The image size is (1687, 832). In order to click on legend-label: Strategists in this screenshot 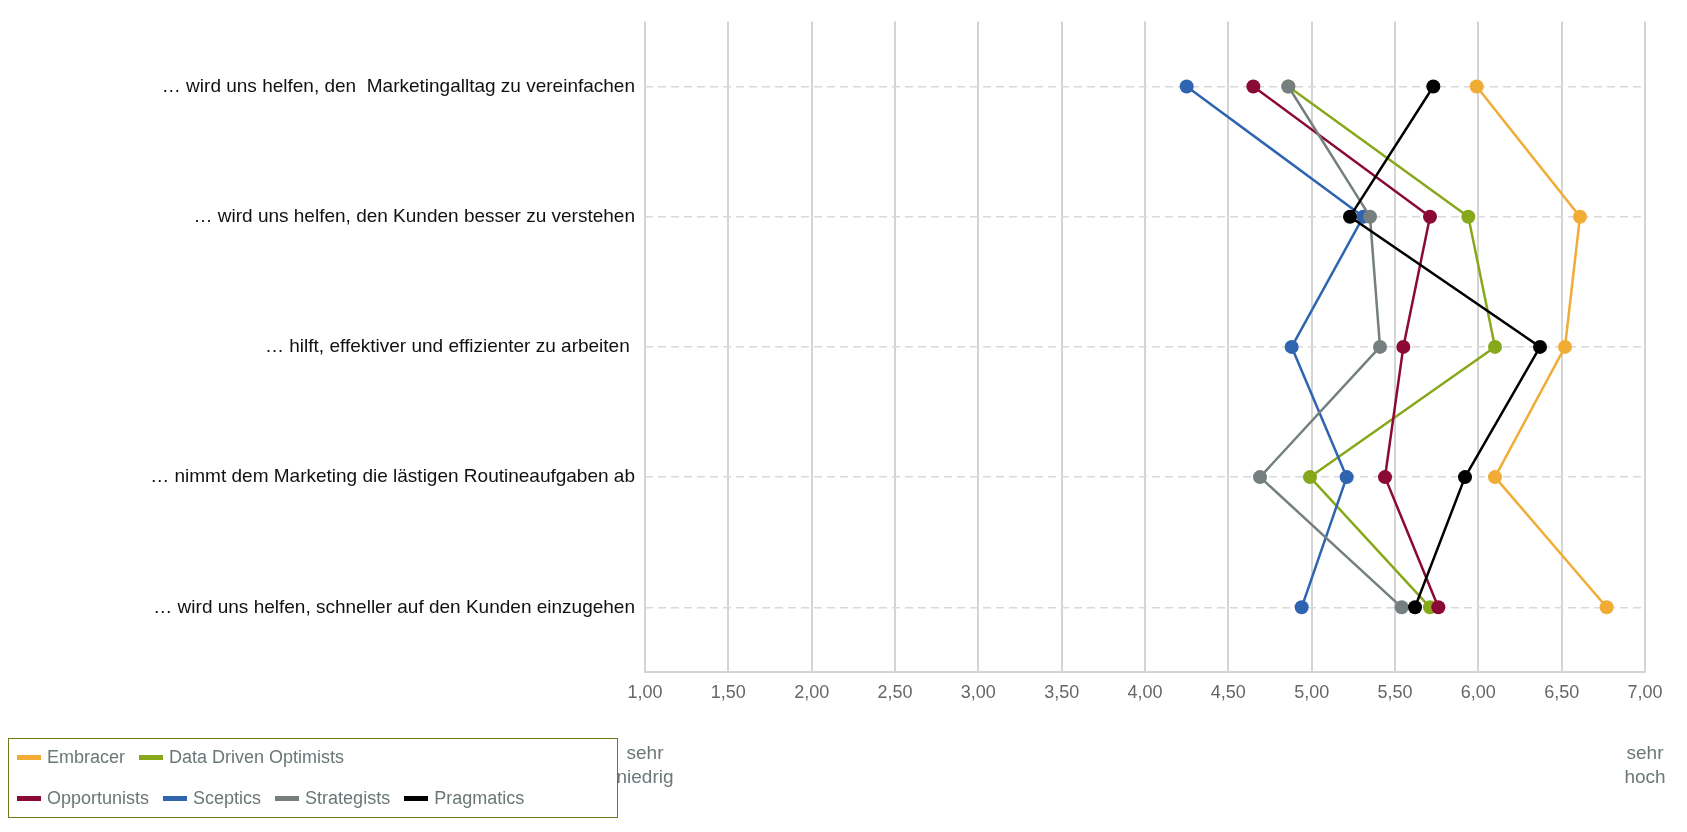, I will do `click(348, 798)`.